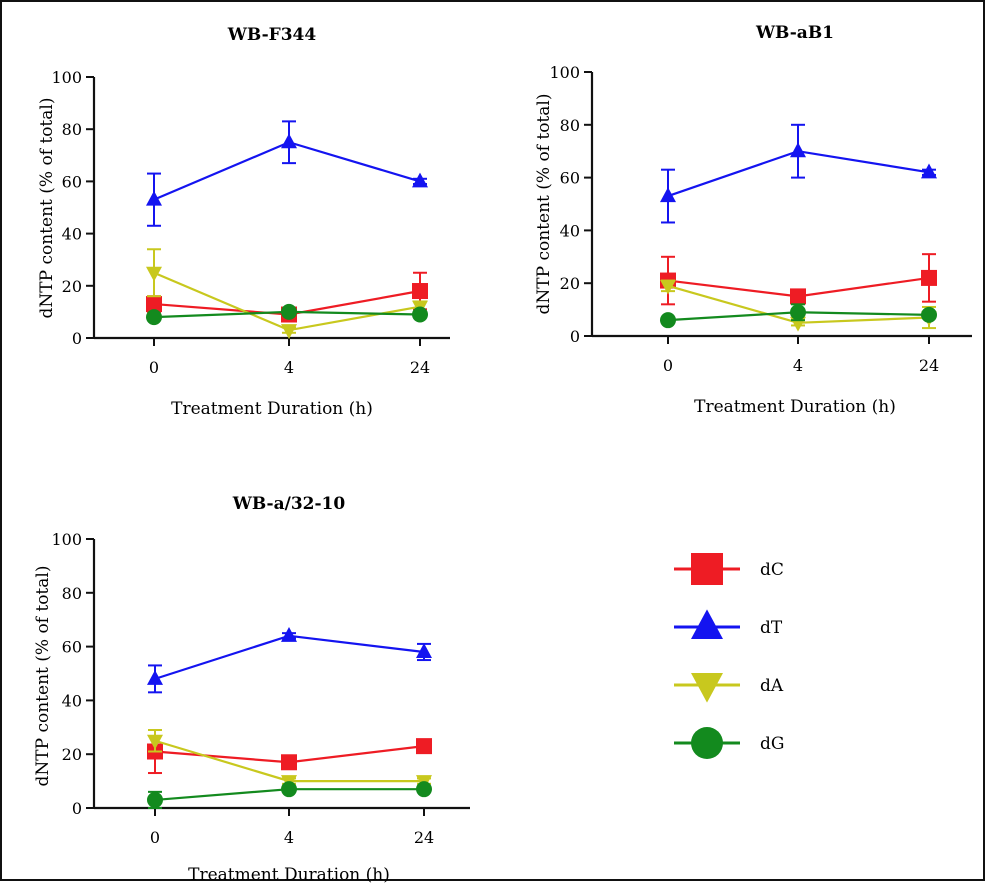 This screenshot has height=887, width=989. What do you see at coordinates (729, 656) in the screenshot?
I see `legend: dC dT dA dG` at bounding box center [729, 656].